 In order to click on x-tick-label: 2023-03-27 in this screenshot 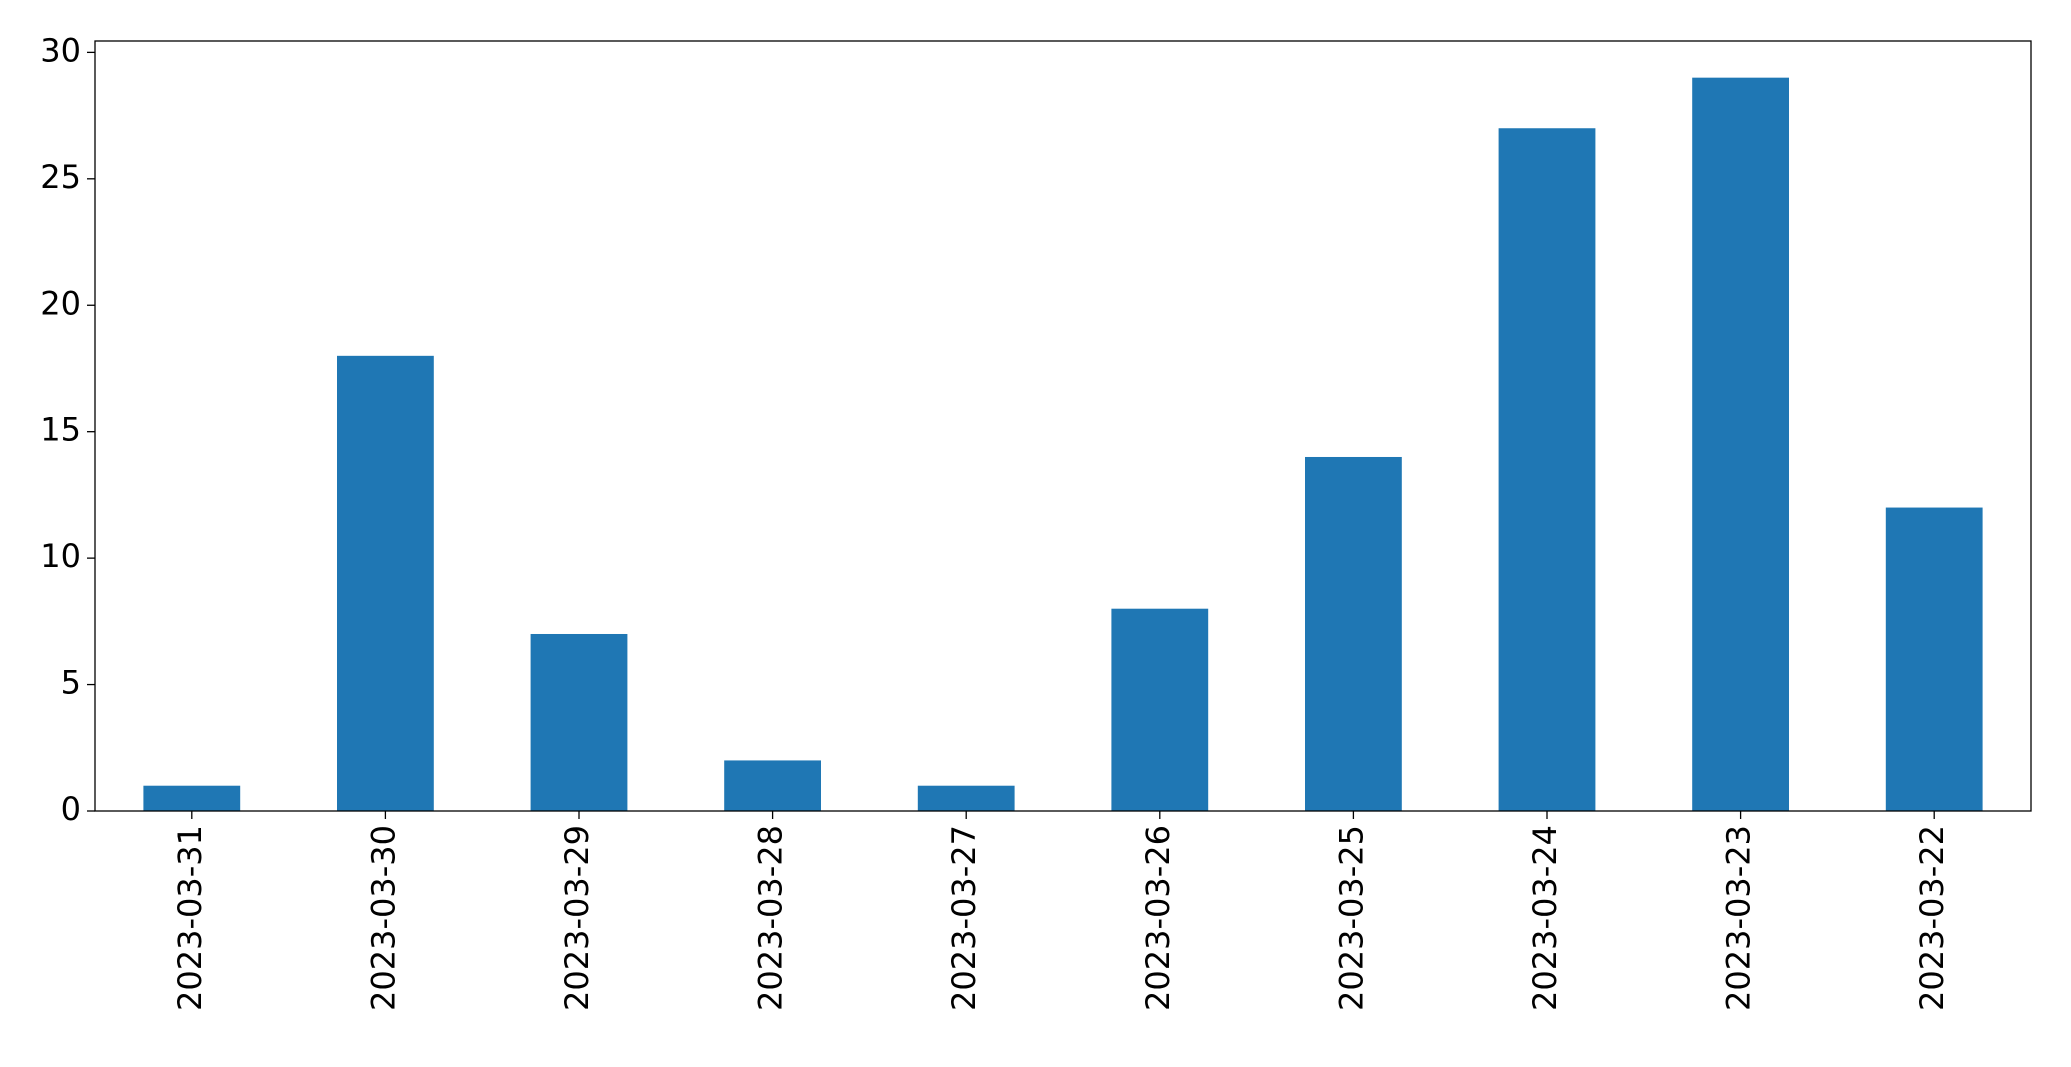, I will do `click(964, 918)`.